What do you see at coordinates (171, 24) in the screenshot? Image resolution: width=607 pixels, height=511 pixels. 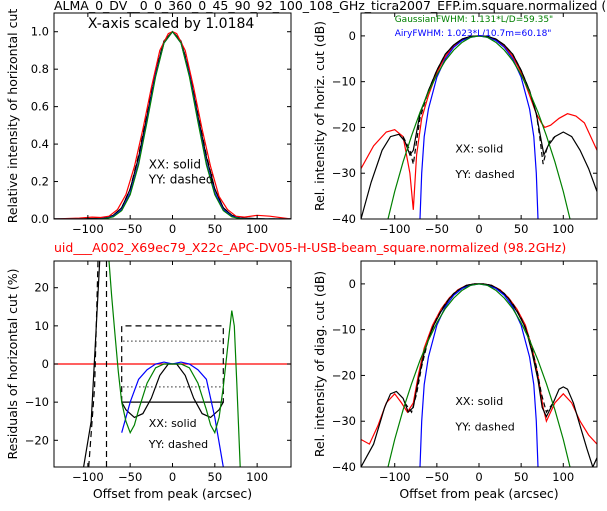 I see `annotation-text: X-axis scaled by 1.0184` at bounding box center [171, 24].